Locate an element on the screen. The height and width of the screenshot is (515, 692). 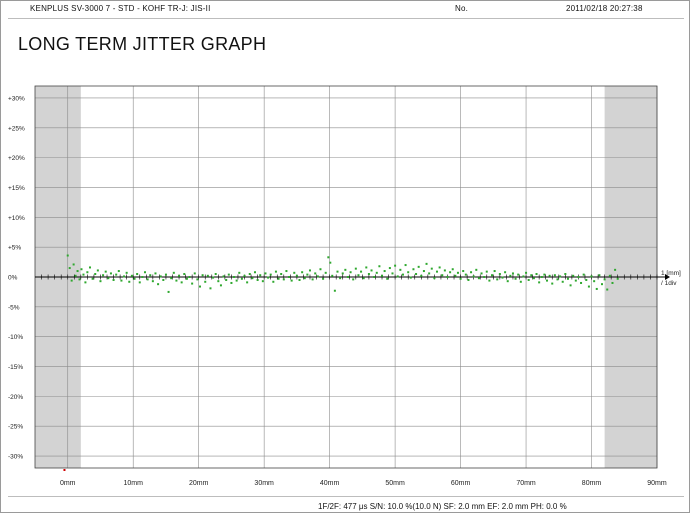
report-number-label: No. is located at coordinates (462, 8).